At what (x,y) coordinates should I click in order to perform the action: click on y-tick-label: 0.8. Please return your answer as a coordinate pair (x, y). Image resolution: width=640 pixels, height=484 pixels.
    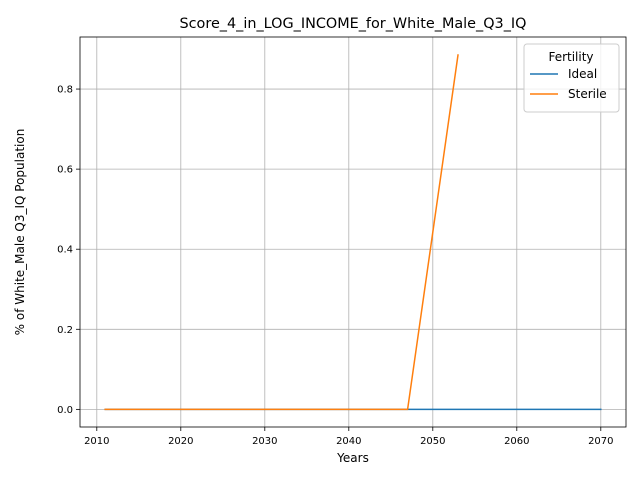
    Looking at the image, I should click on (65, 90).